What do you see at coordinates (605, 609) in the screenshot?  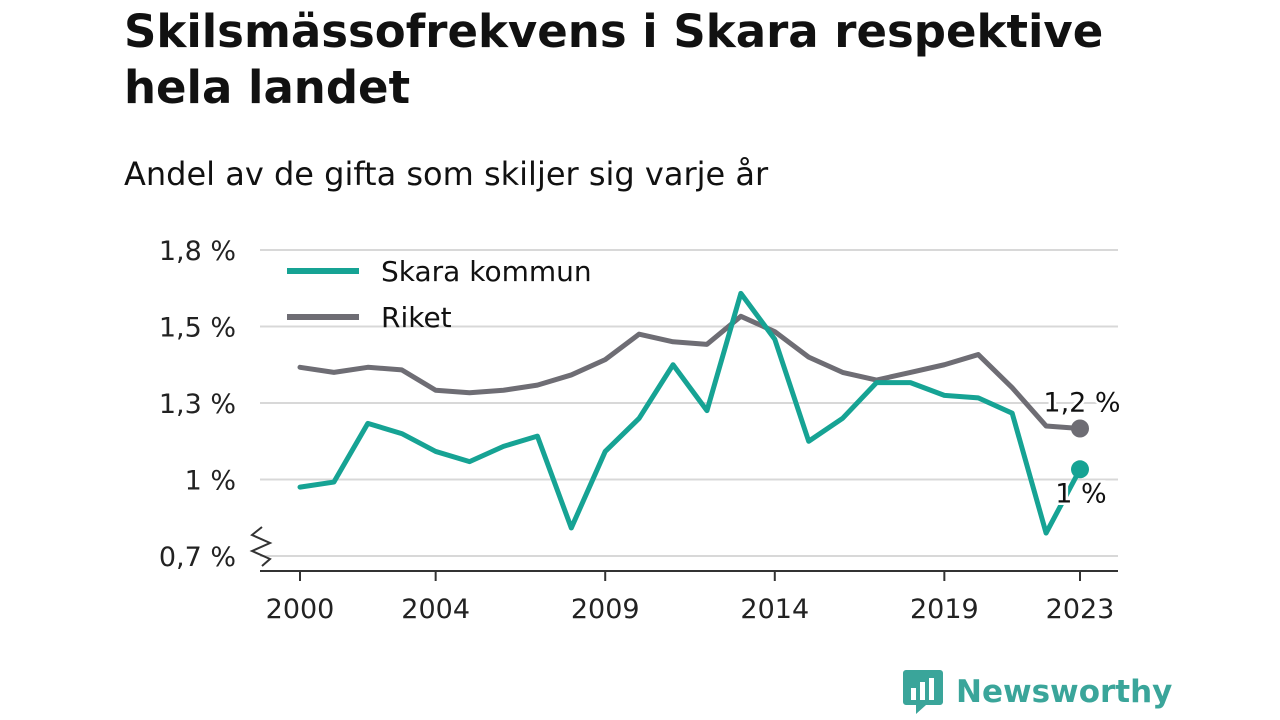 I see `x-tick-label: 2009` at bounding box center [605, 609].